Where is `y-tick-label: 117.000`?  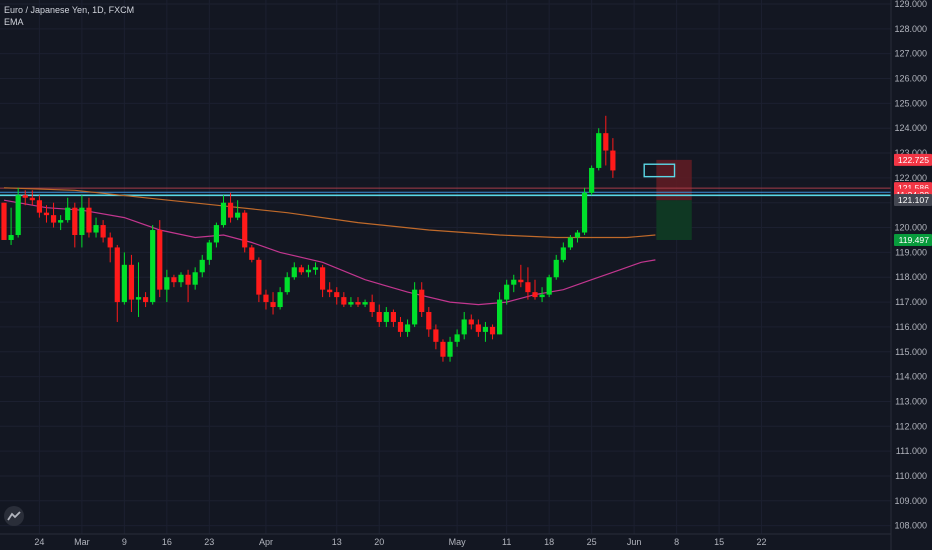 y-tick-label: 117.000 is located at coordinates (911, 302).